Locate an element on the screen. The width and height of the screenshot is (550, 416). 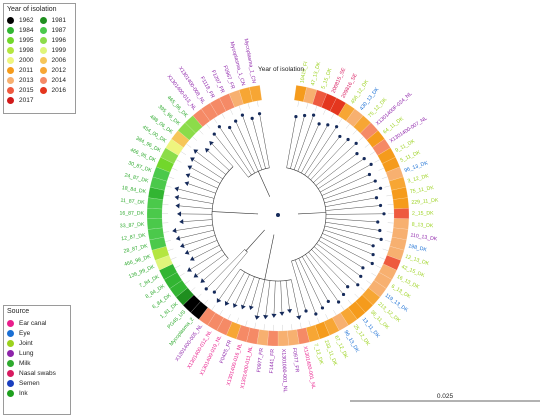
year-legend-item: 2011 is located at coordinates (23, 70).